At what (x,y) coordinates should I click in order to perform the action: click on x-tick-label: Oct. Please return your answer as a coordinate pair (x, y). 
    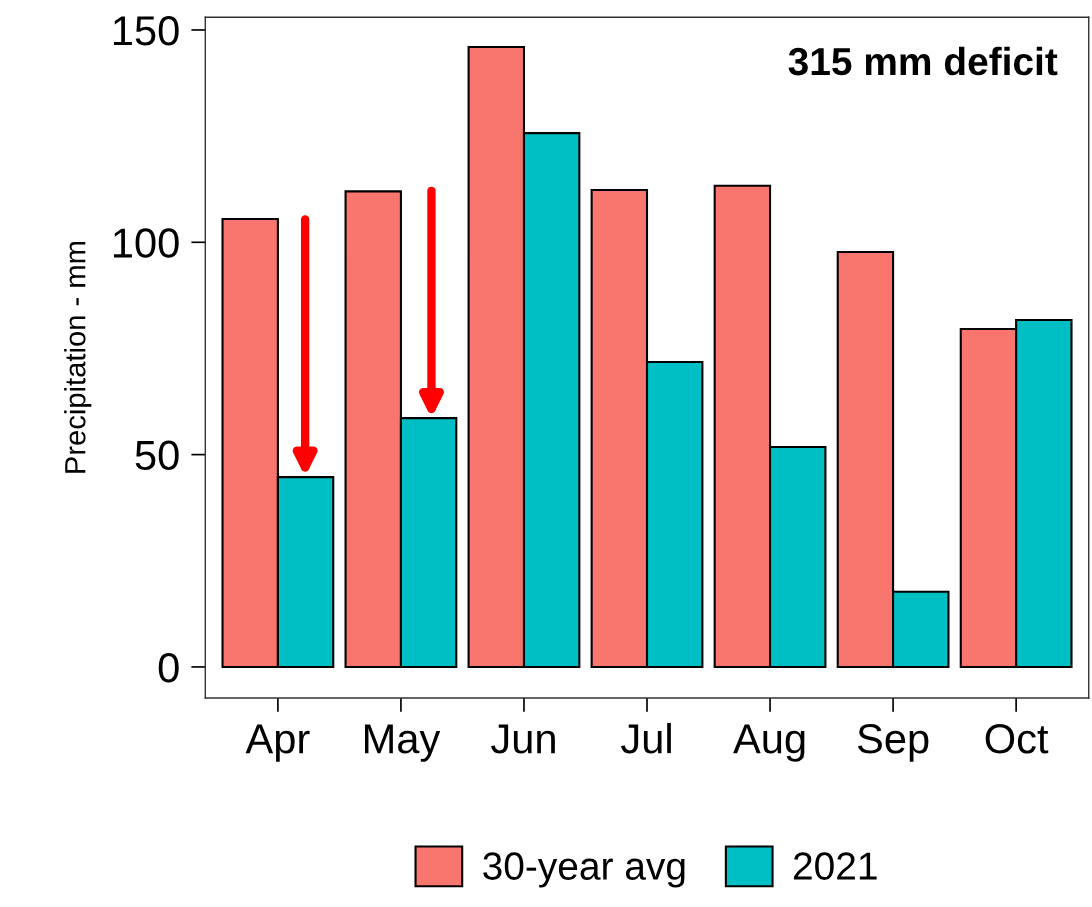
    Looking at the image, I should click on (1017, 739).